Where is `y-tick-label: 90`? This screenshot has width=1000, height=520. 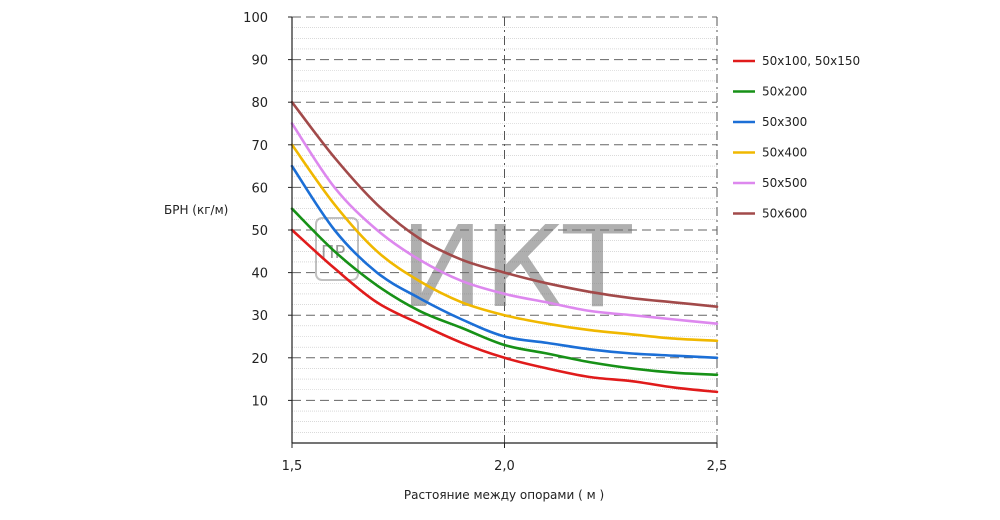 y-tick-label: 90 is located at coordinates (259, 61).